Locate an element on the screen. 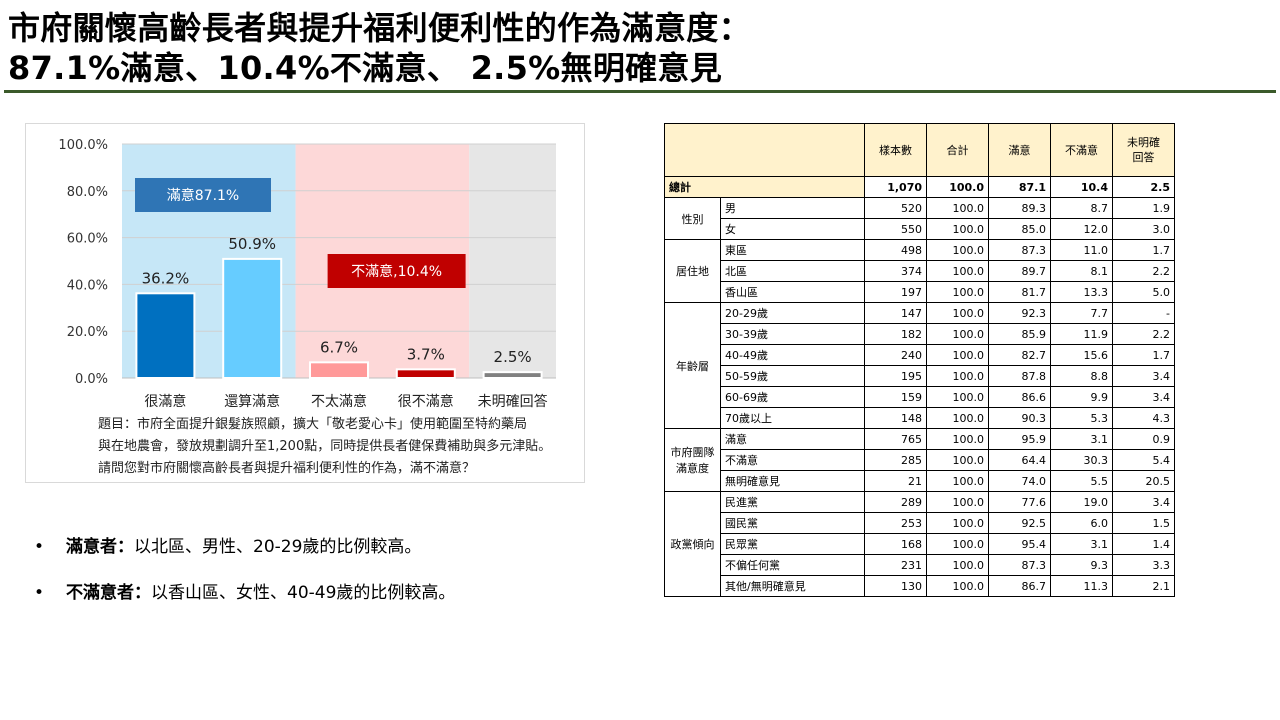 This screenshot has height=720, width=1280. table-cell: 1.9 is located at coordinates (1143, 208).